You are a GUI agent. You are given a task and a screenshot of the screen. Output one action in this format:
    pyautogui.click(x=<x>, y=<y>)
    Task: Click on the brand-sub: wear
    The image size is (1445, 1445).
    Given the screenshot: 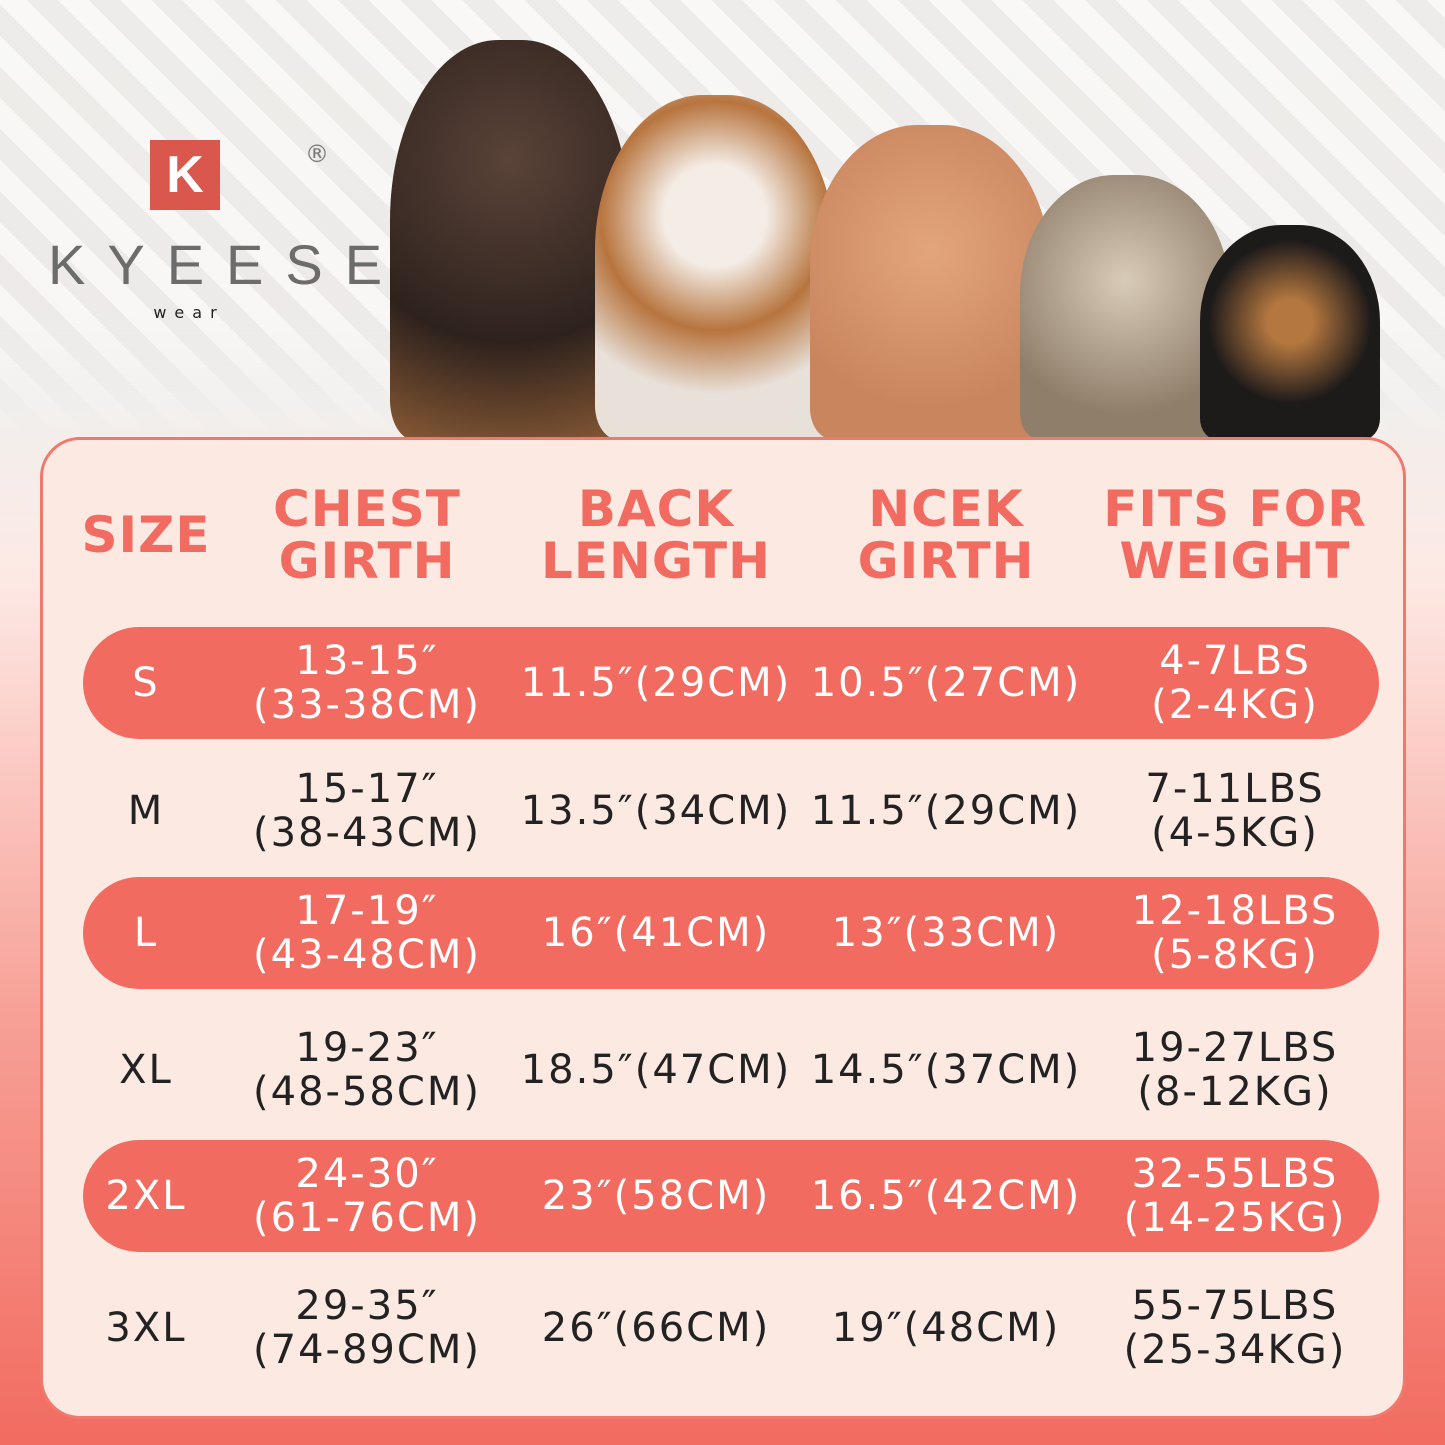 What is the action you would take?
    pyautogui.click(x=189, y=312)
    